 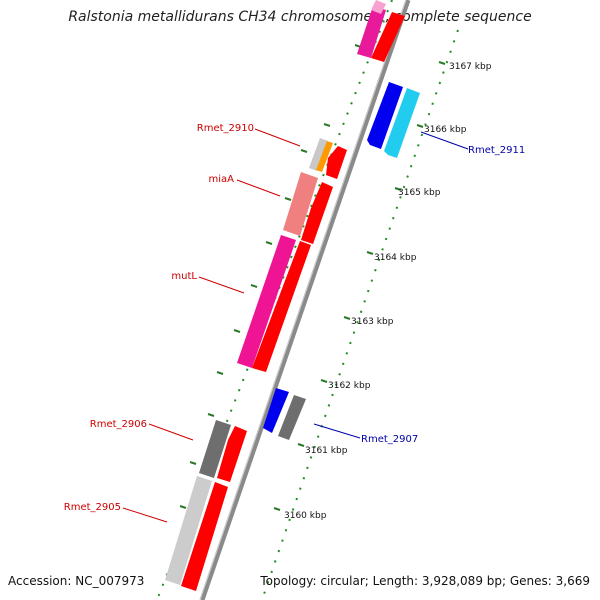 What do you see at coordinates (215, 449) in the screenshot?
I see `gene-rmet2906-darkgray` at bounding box center [215, 449].